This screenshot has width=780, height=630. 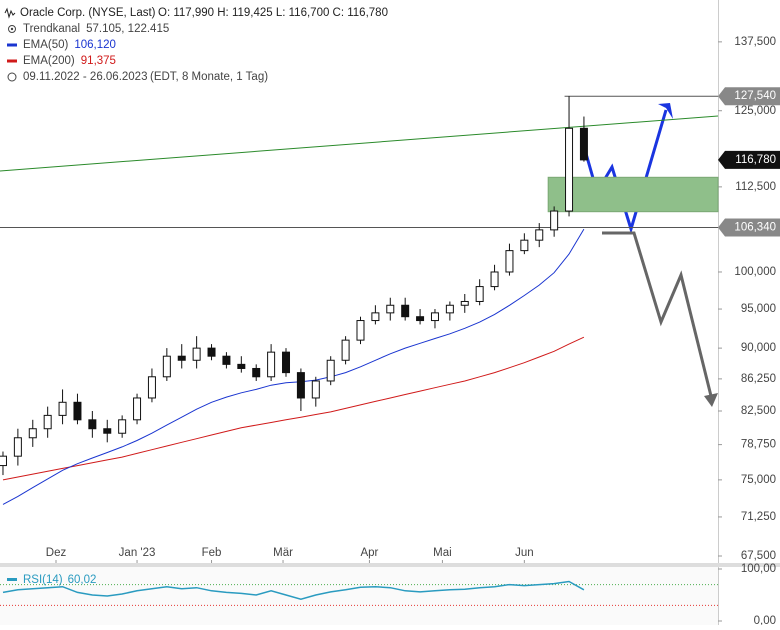 What do you see at coordinates (755, 187) in the screenshot?
I see `y-tick-label: 112,500` at bounding box center [755, 187].